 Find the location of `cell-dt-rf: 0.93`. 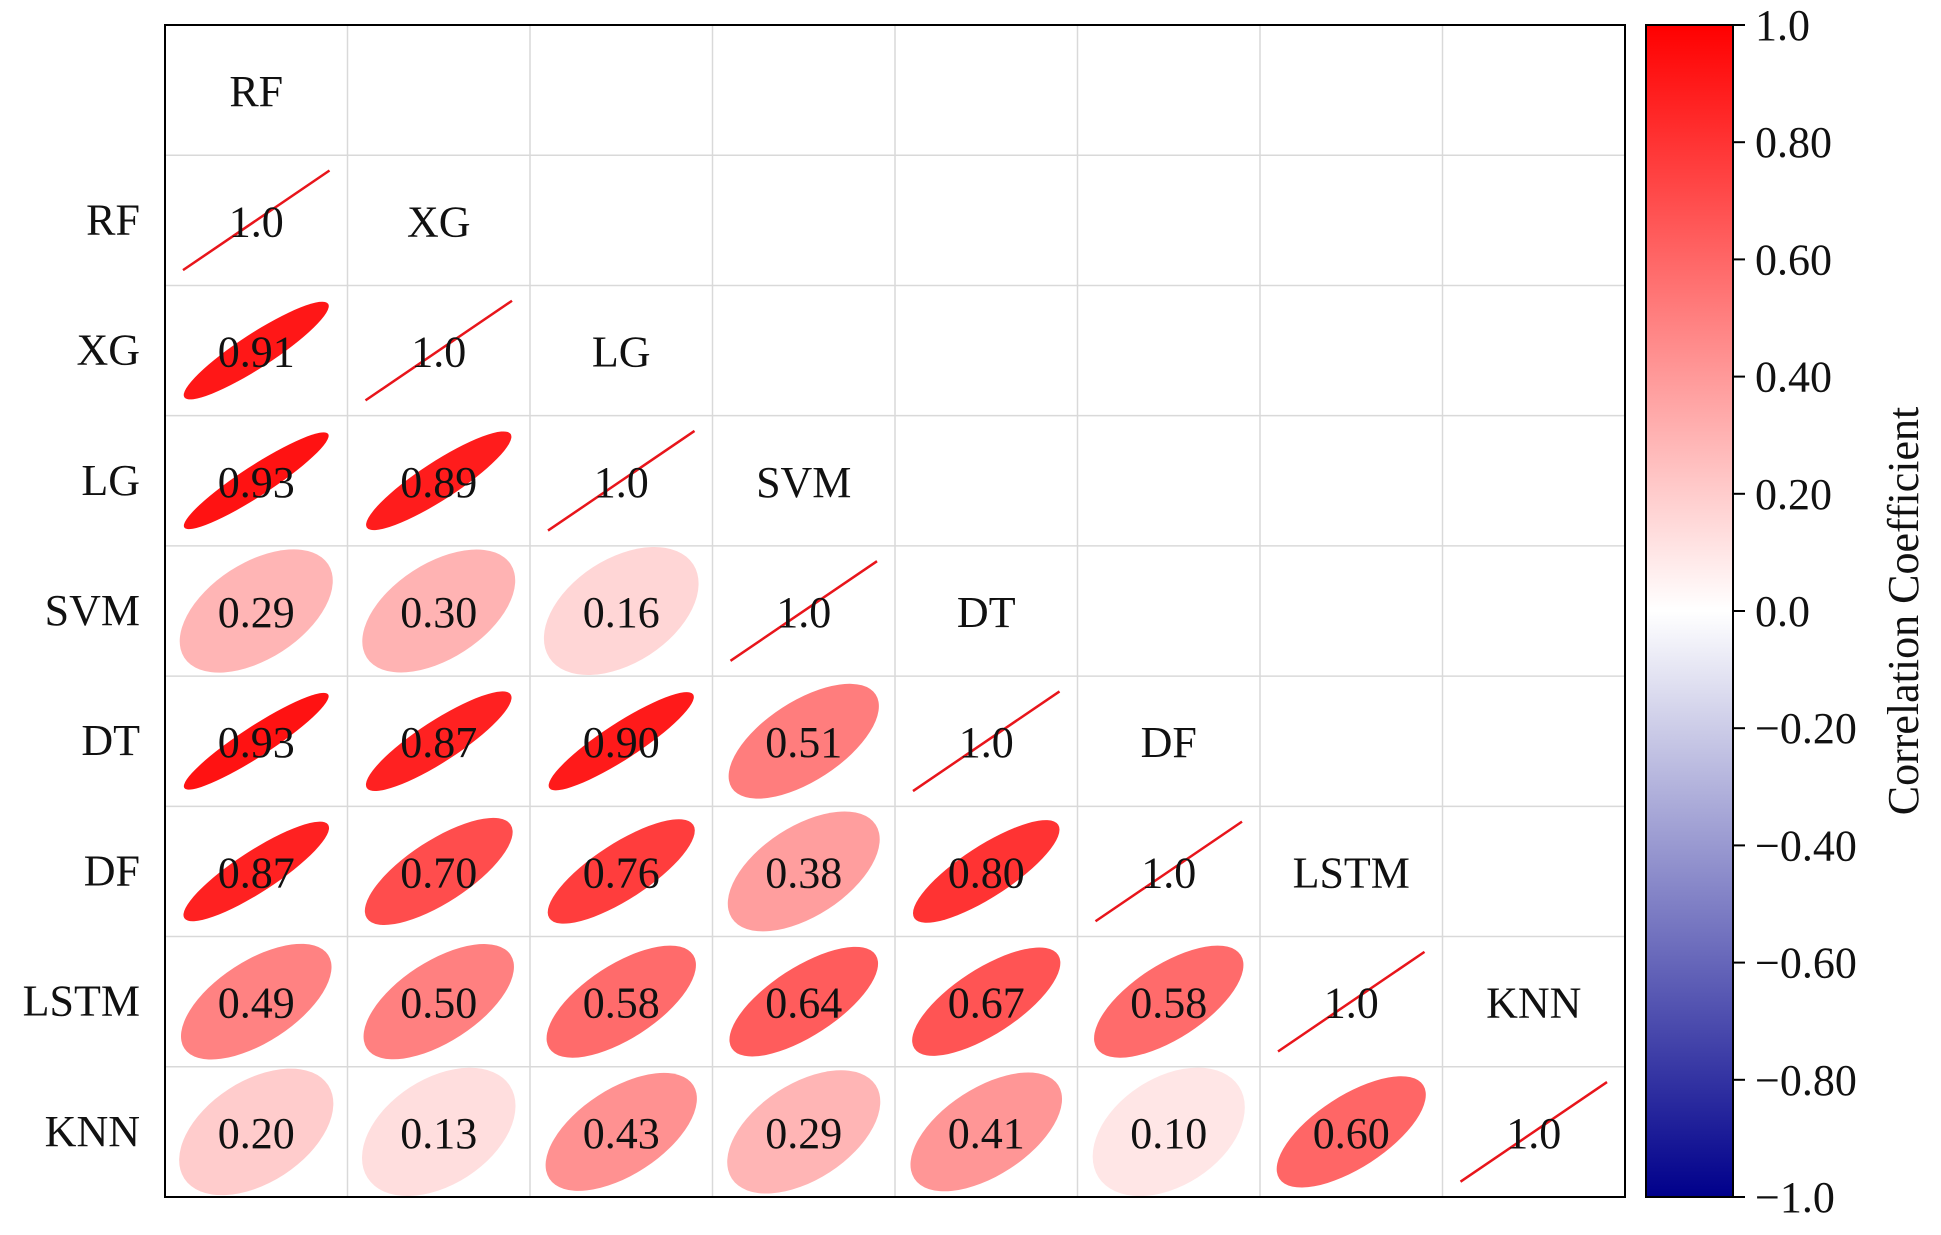

cell-dt-rf: 0.93 is located at coordinates (256, 741).